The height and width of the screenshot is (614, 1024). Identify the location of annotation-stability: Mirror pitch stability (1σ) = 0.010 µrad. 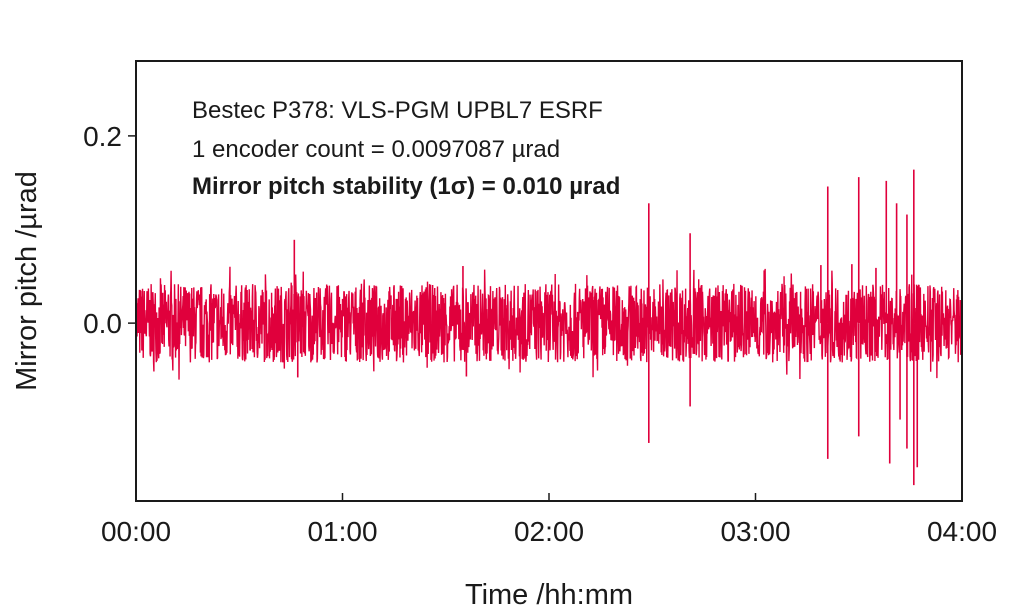
(406, 186).